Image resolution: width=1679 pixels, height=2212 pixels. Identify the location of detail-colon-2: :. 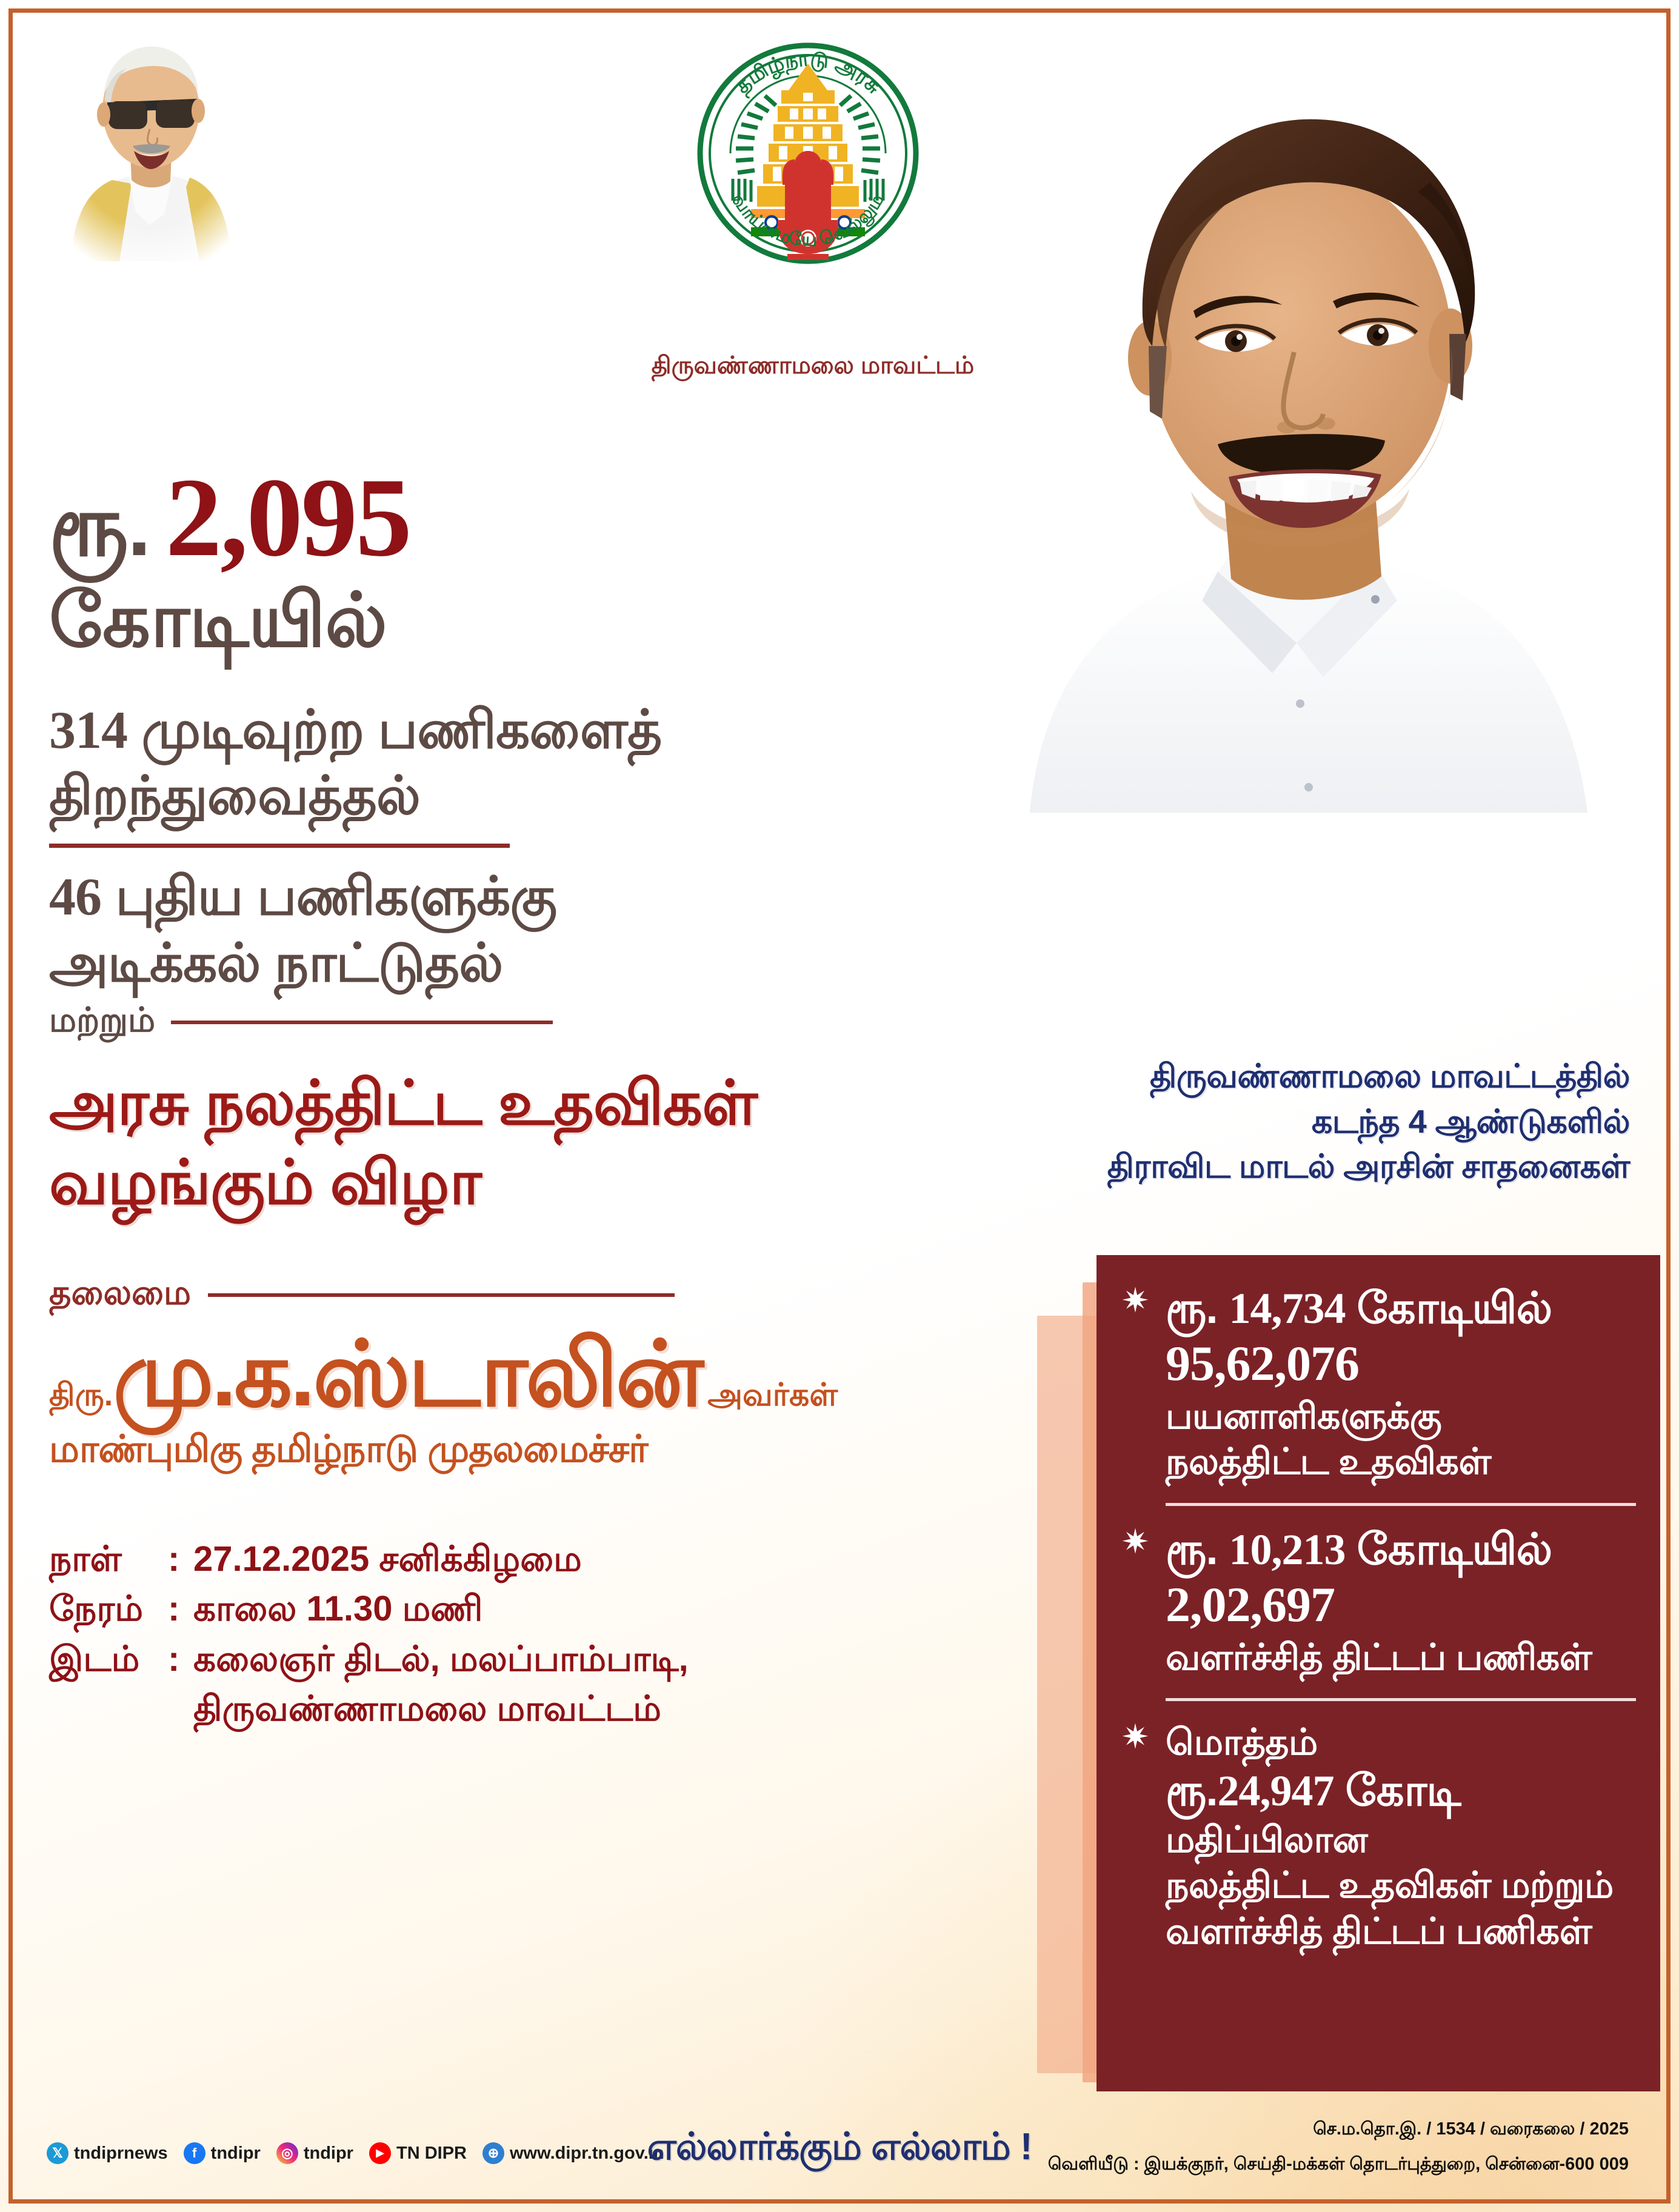
(174, 1609).